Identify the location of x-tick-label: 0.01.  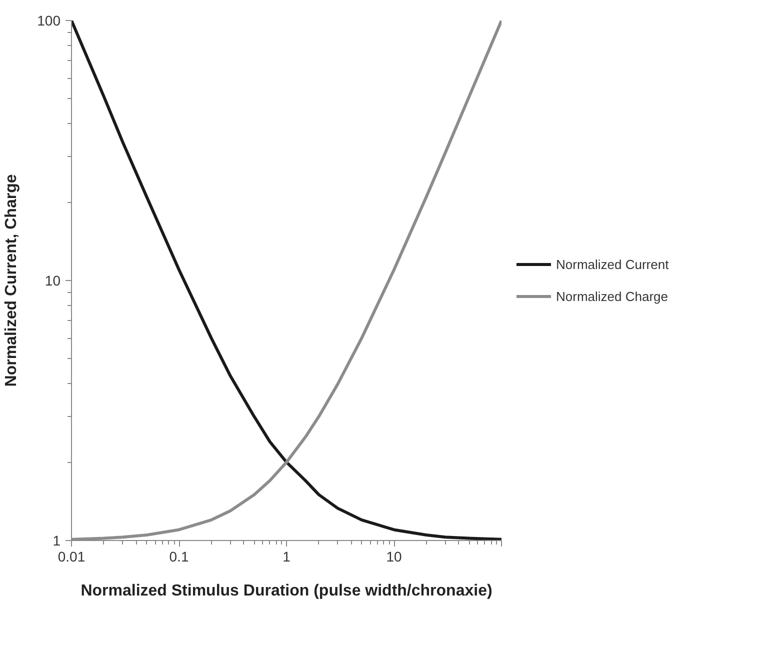
(72, 556).